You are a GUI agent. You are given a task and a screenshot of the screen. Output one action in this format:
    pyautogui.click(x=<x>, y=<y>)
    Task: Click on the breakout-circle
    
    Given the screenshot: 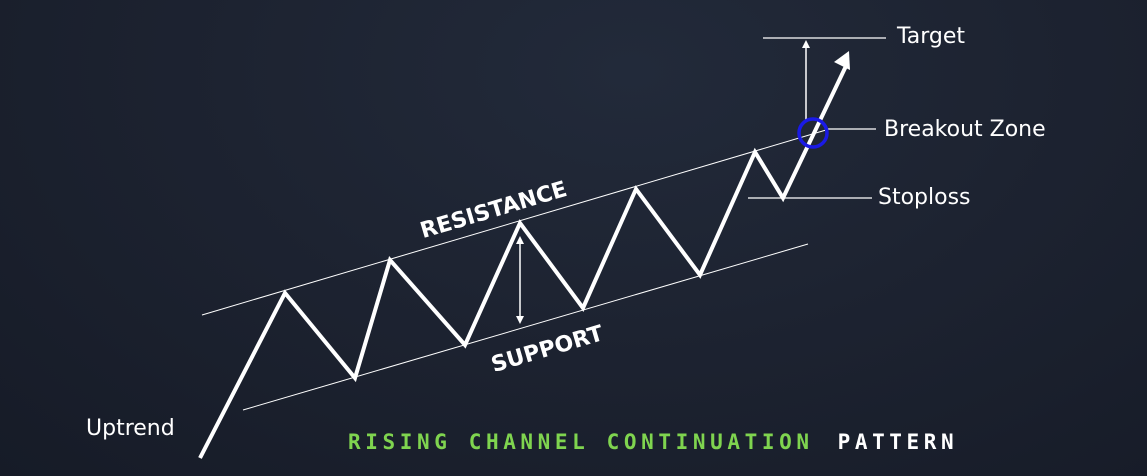 What is the action you would take?
    pyautogui.click(x=813, y=133)
    